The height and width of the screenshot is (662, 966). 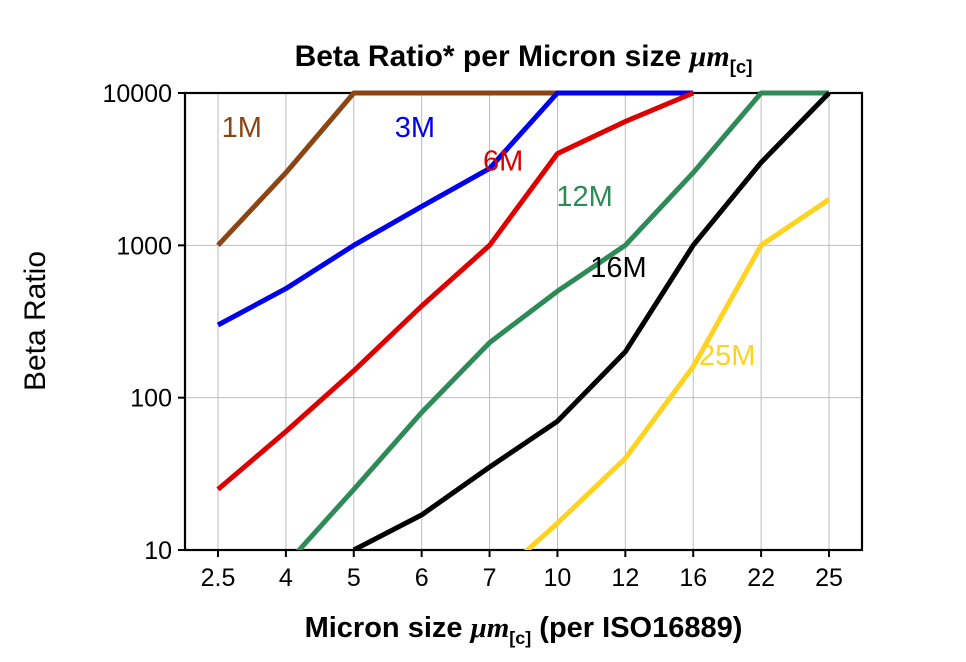 What do you see at coordinates (761, 578) in the screenshot?
I see `x-tick-label: 22` at bounding box center [761, 578].